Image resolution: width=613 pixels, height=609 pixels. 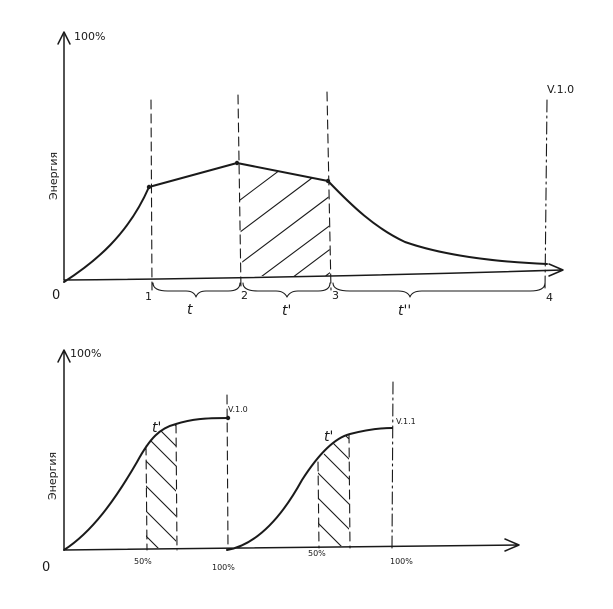 What do you see at coordinates (223, 567) in the screenshot?
I see `bottom-curve1-x-end-label: 100%` at bounding box center [223, 567].